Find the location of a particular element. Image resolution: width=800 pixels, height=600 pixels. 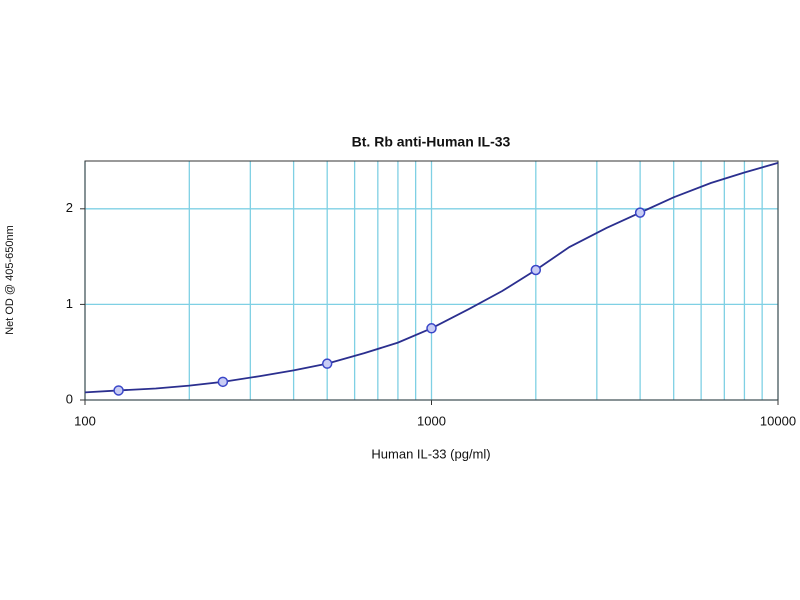

y-tick-label: 2 is located at coordinates (69, 207).